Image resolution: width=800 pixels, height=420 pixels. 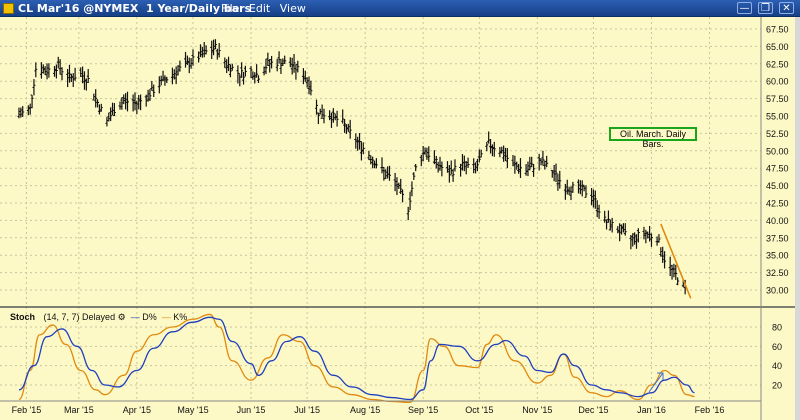 I want to click on price-tick-label: 45.00, so click(x=777, y=186).